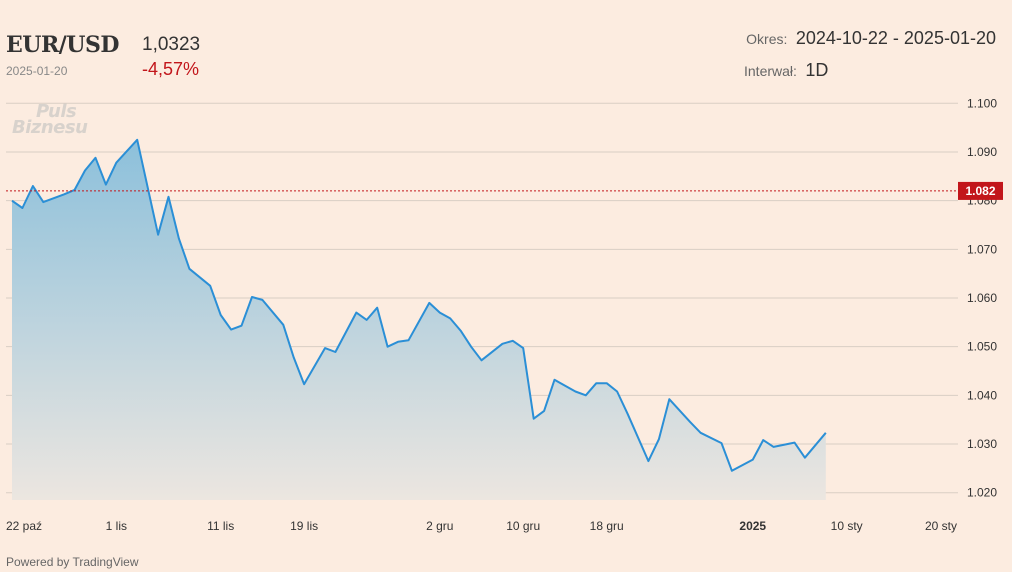 The image size is (1012, 572). I want to click on period-info: Okres: 2024-10-22 - 2025-01-20, so click(871, 38).